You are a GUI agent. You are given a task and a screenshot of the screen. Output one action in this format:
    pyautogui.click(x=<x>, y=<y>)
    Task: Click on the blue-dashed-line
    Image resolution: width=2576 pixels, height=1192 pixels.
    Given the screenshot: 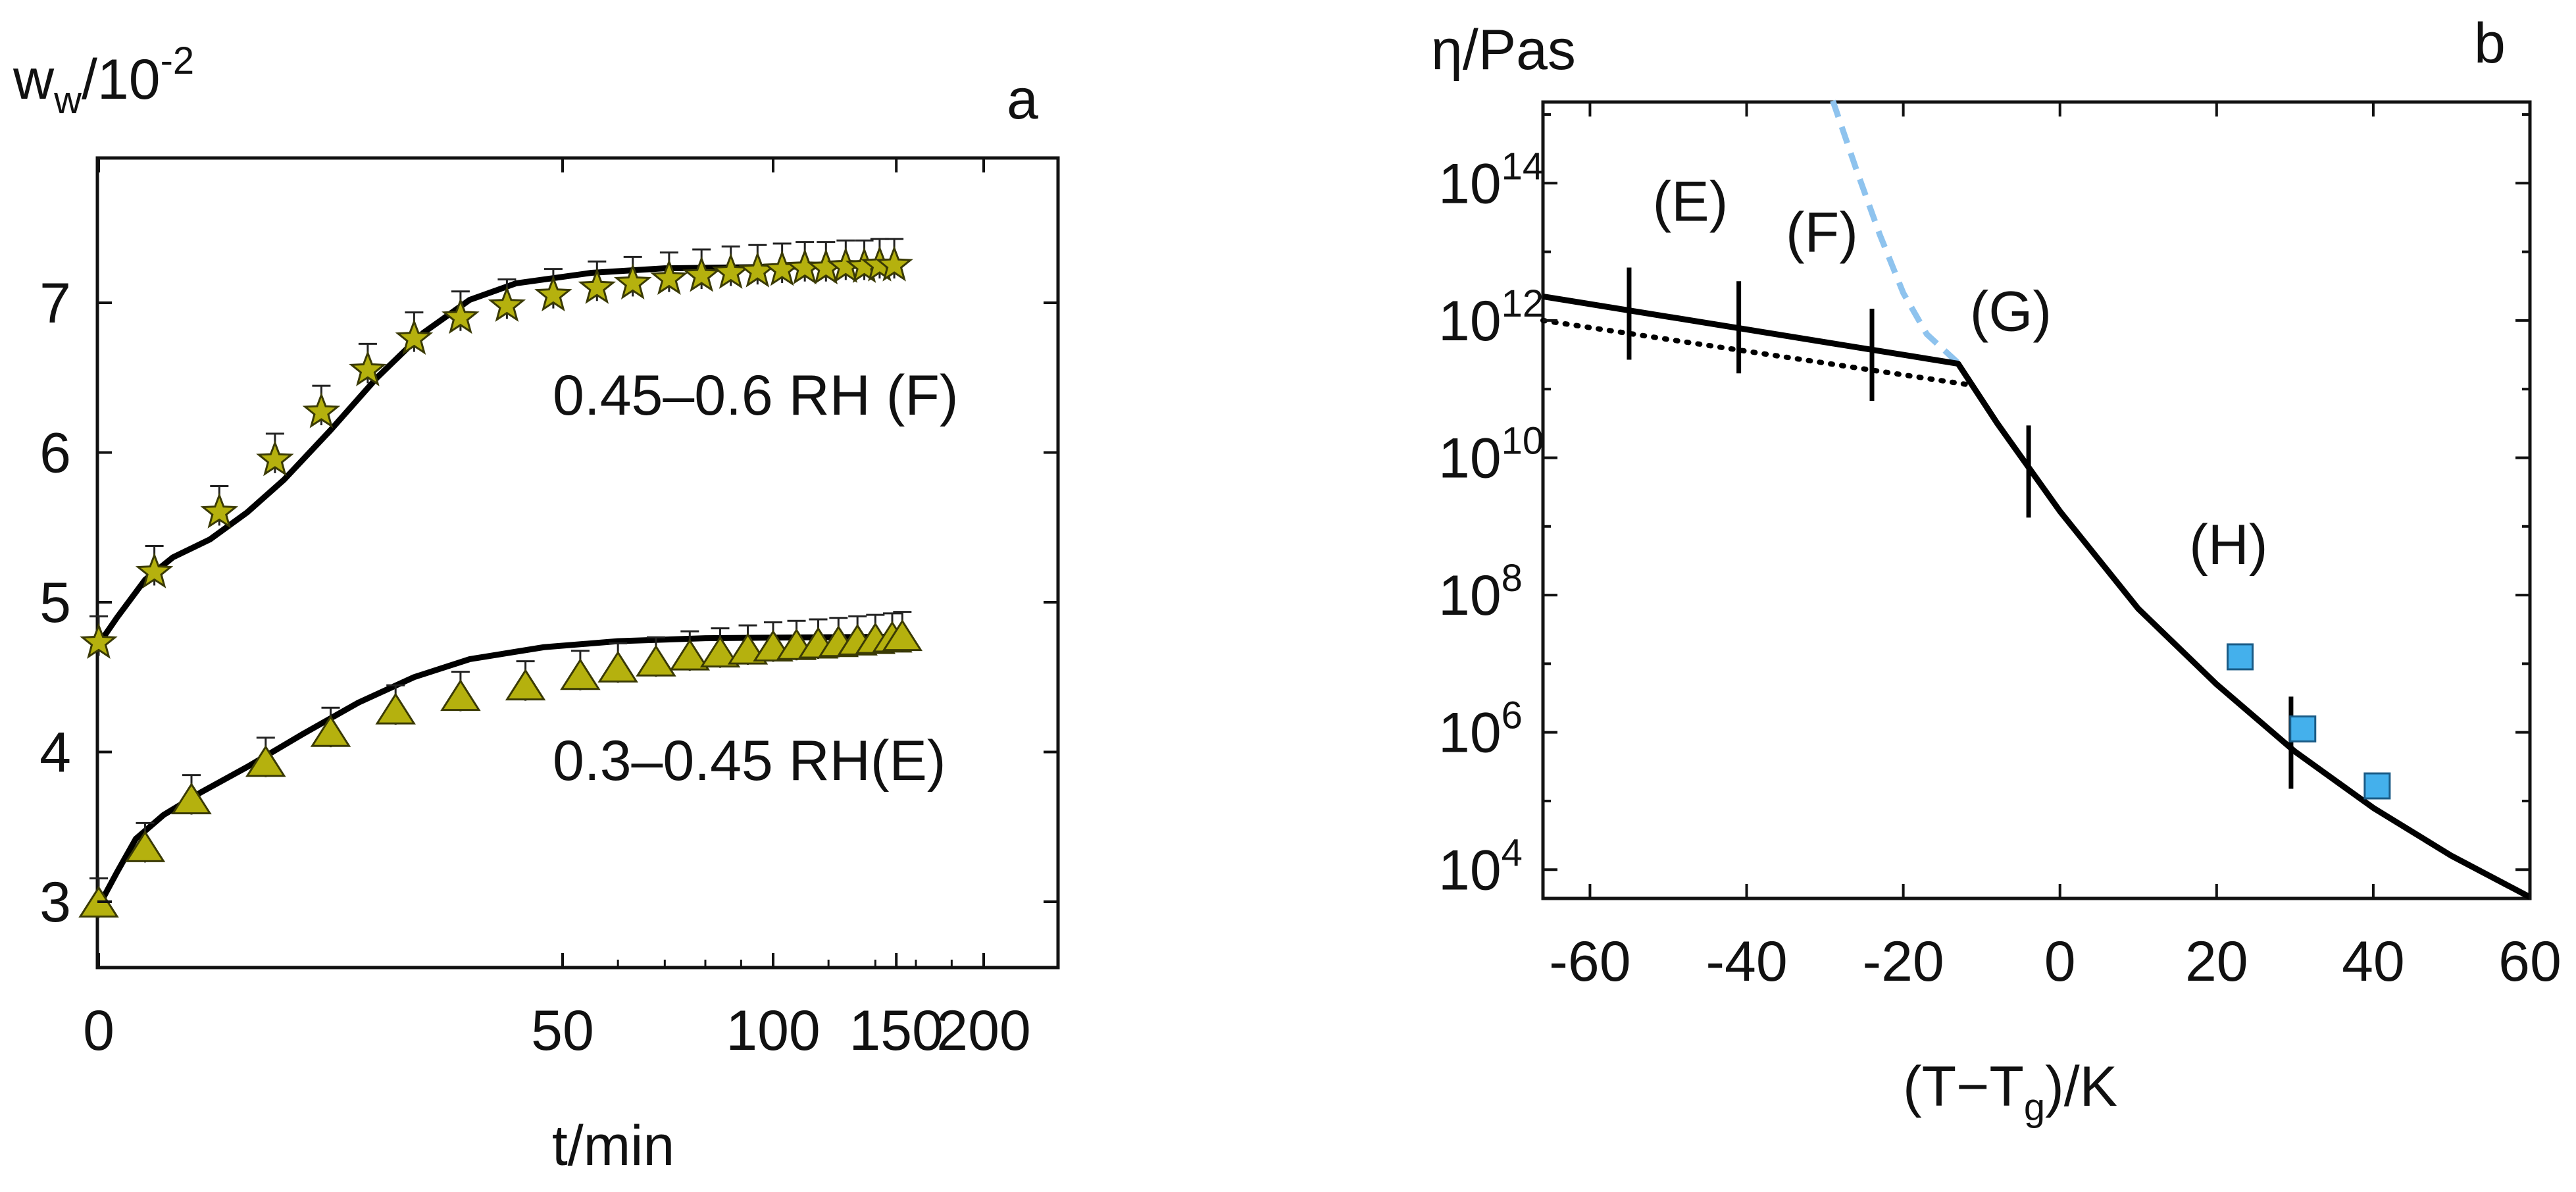 What is the action you would take?
    pyautogui.click(x=1895, y=232)
    